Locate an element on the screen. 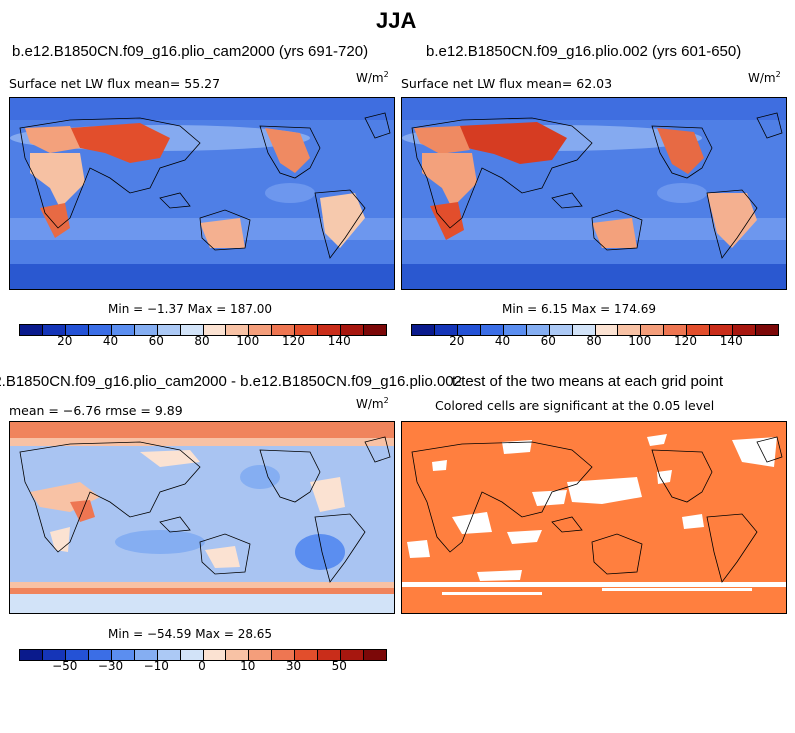 Image resolution: width=795 pixels, height=733 pixels. colorbar-1-ticks: 20 40 60 80 100 120 140 is located at coordinates (202, 341).